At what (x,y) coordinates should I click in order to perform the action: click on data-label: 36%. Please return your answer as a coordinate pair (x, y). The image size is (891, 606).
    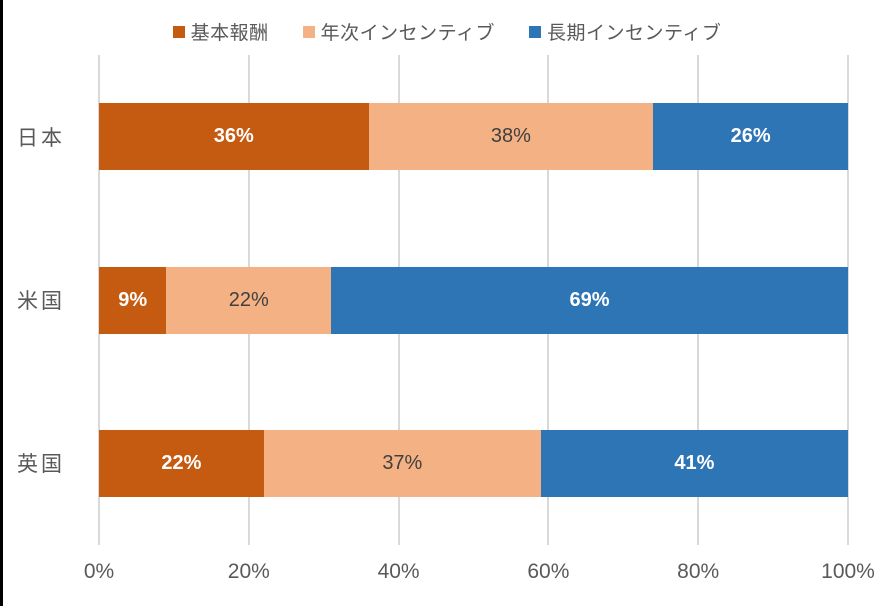
    Looking at the image, I should click on (233, 136).